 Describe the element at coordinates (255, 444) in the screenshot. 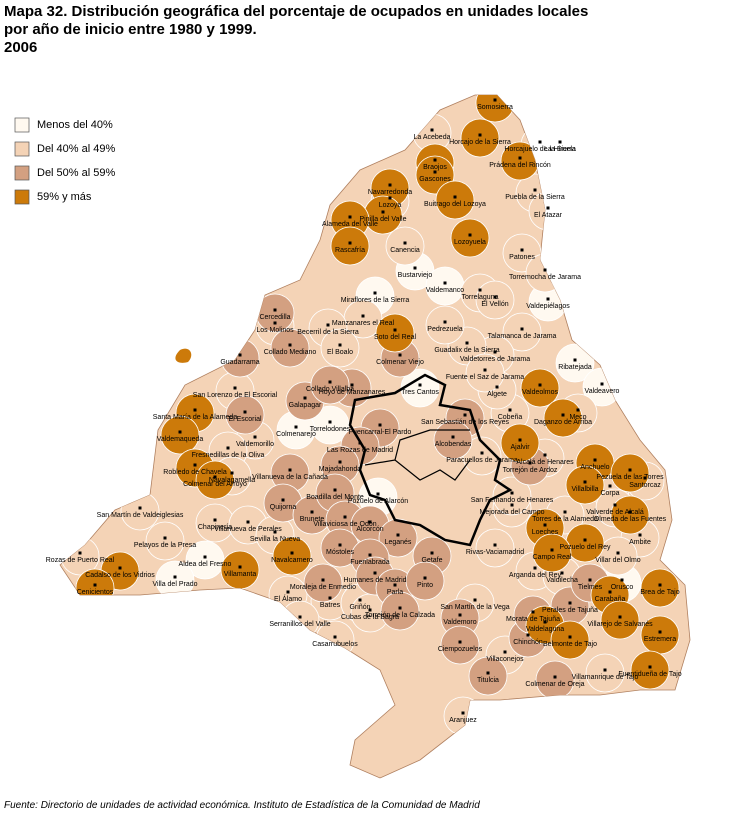

I see `municipality-name: Valdemorillo` at that location.